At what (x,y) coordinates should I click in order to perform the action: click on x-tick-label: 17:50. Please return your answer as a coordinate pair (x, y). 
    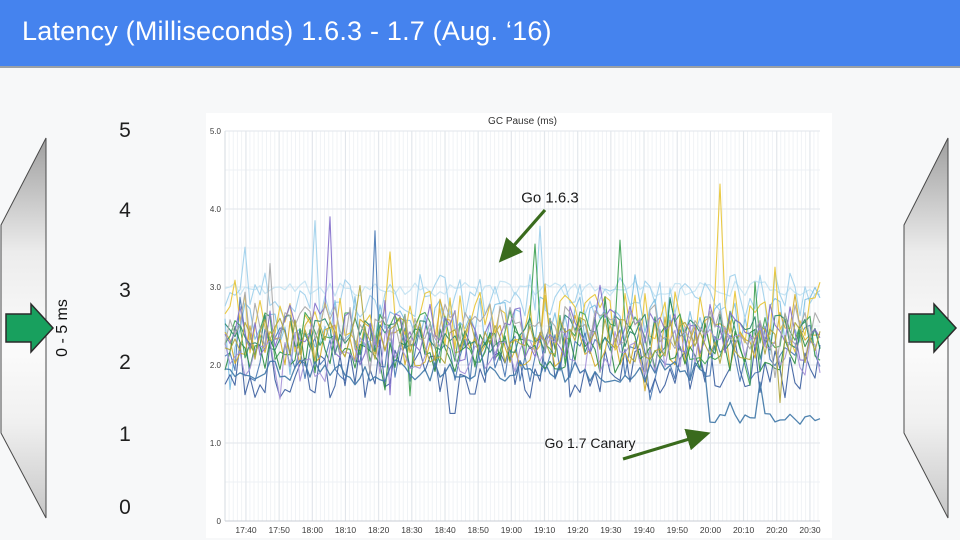
    Looking at the image, I should click on (280, 530).